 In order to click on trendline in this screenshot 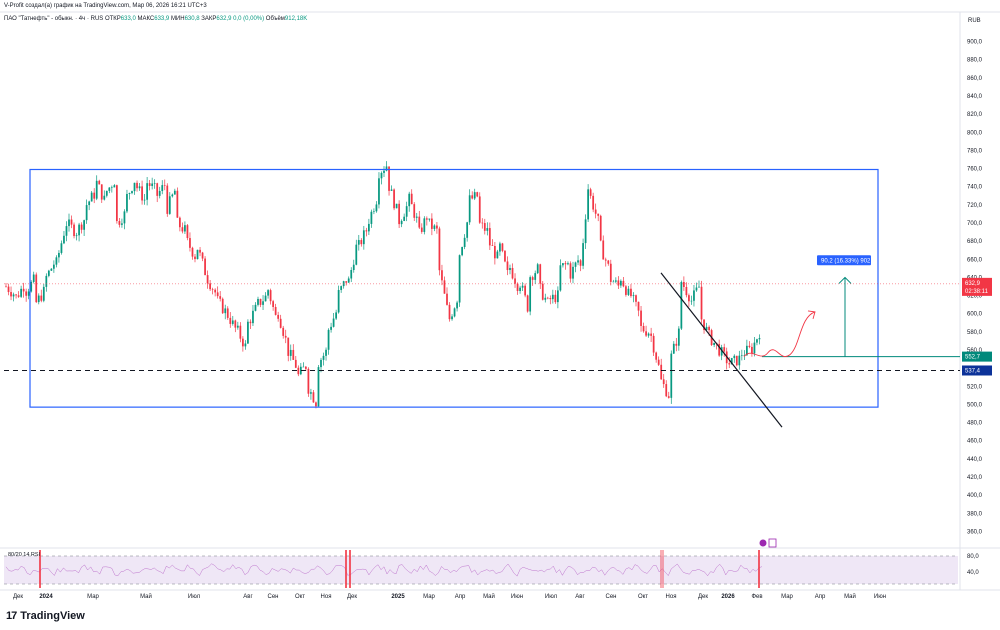, I will do `click(721, 350)`.